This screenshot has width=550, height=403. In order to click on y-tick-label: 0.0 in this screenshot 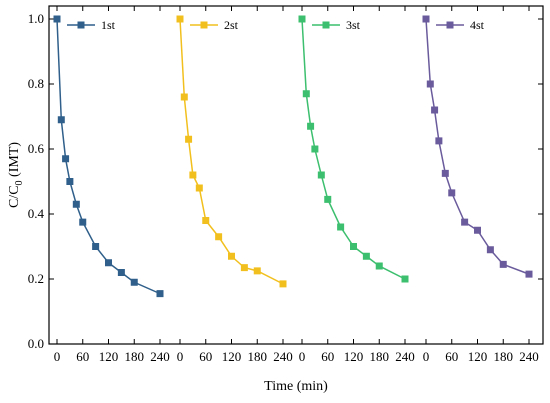, I will do `click(36, 343)`.